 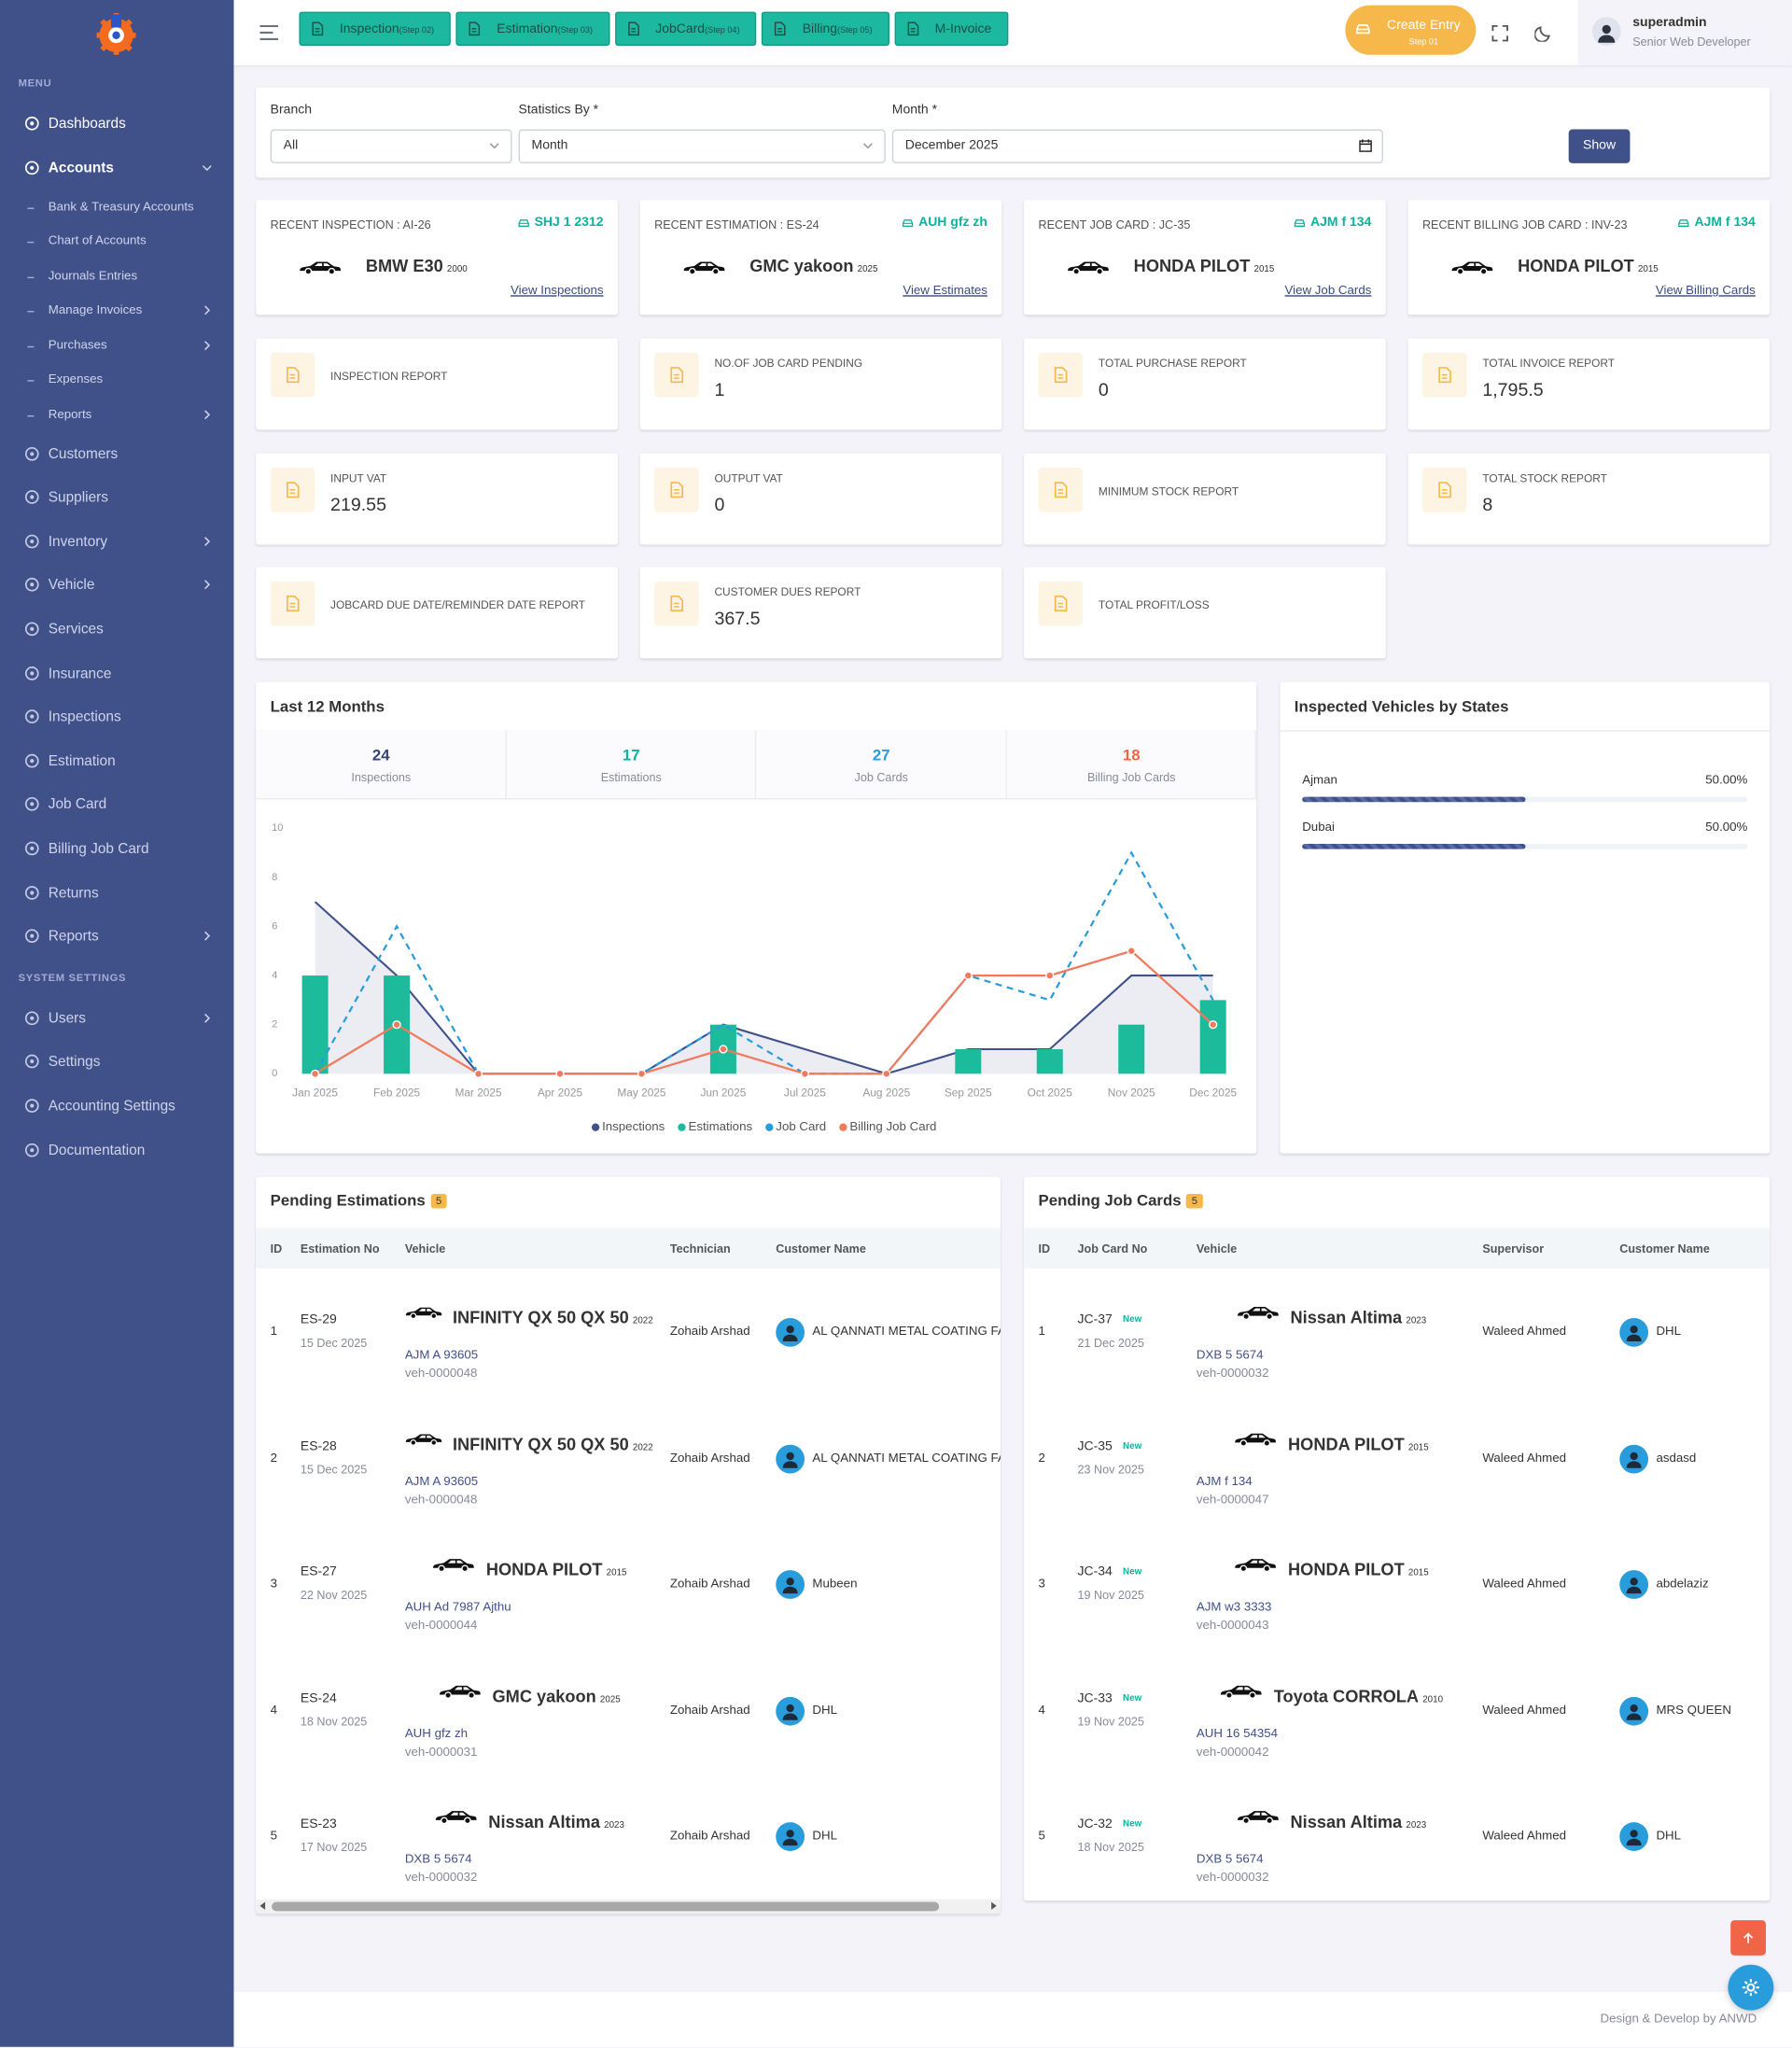 What do you see at coordinates (560, 1092) in the screenshot?
I see `x-tick-label: Apr 2025` at bounding box center [560, 1092].